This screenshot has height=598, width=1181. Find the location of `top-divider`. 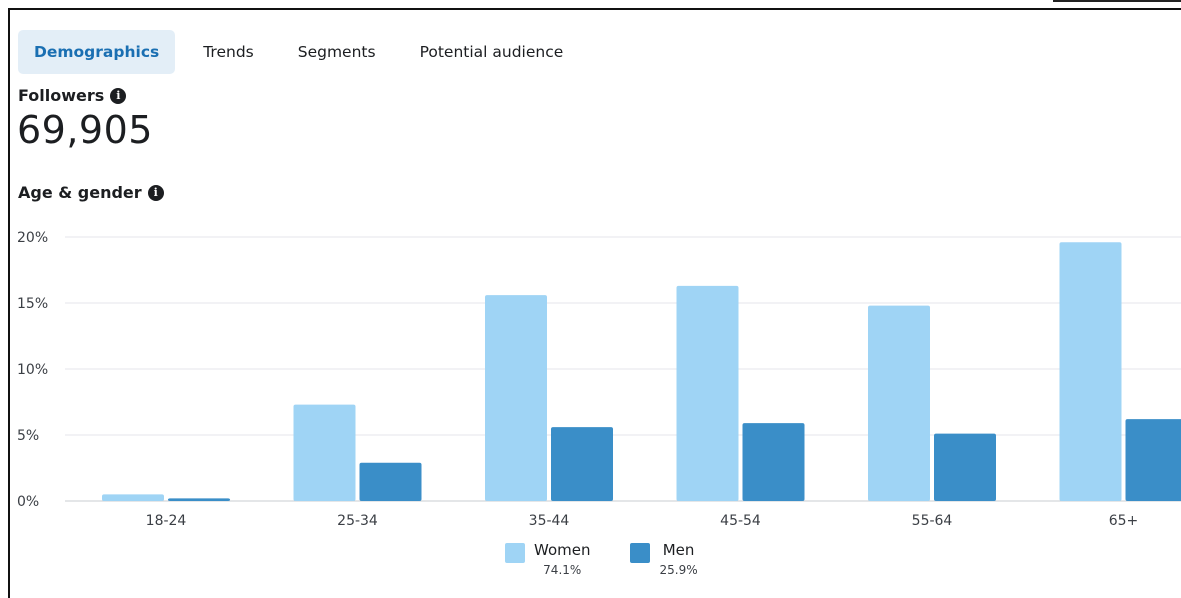

top-divider is located at coordinates (1117, 1).